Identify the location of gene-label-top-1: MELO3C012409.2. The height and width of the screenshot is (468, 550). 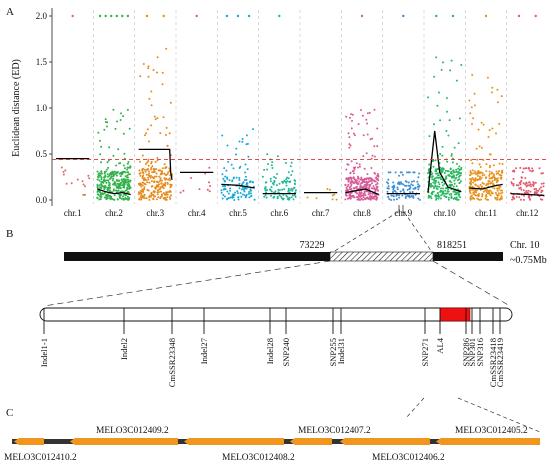
(132, 431).